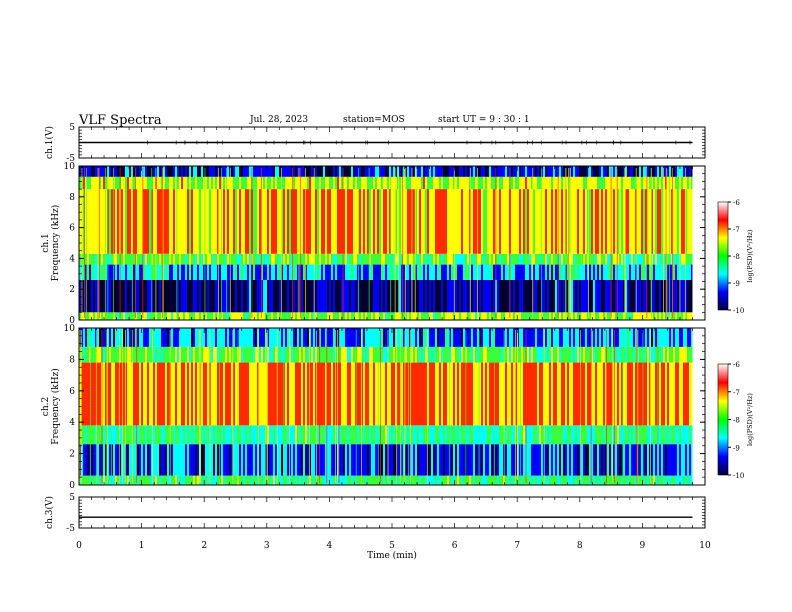 The width and height of the screenshot is (792, 612). Describe the element at coordinates (46, 242) in the screenshot. I see `ch1-spectrogram-ylabel-line: ch.1` at that location.